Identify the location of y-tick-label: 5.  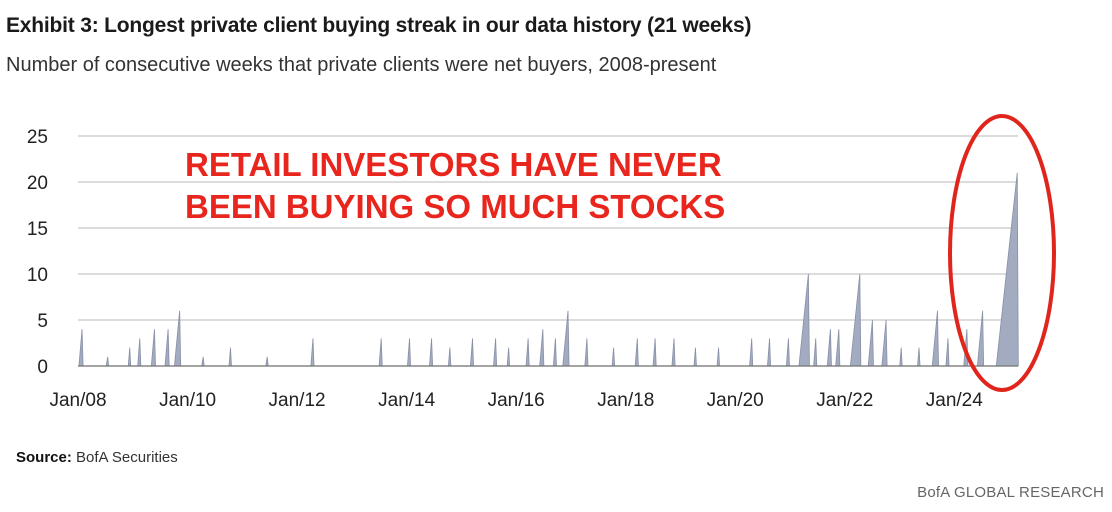
(42, 321).